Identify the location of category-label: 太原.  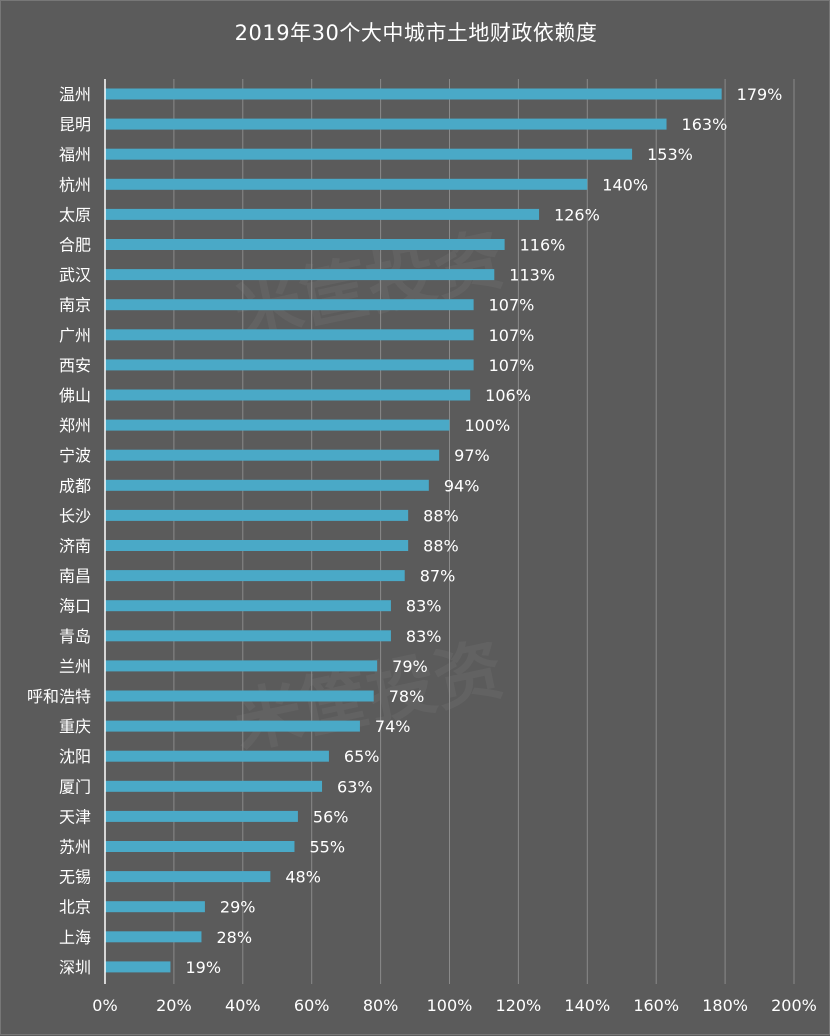
(75, 214).